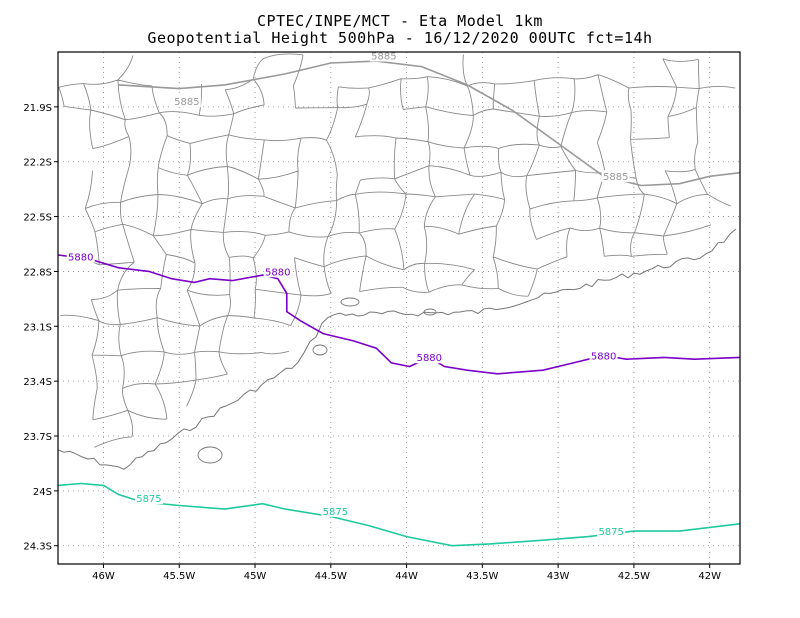 This screenshot has height=618, width=800. Describe the element at coordinates (709, 576) in the screenshot. I see `lon-tick-label: 42W` at that location.